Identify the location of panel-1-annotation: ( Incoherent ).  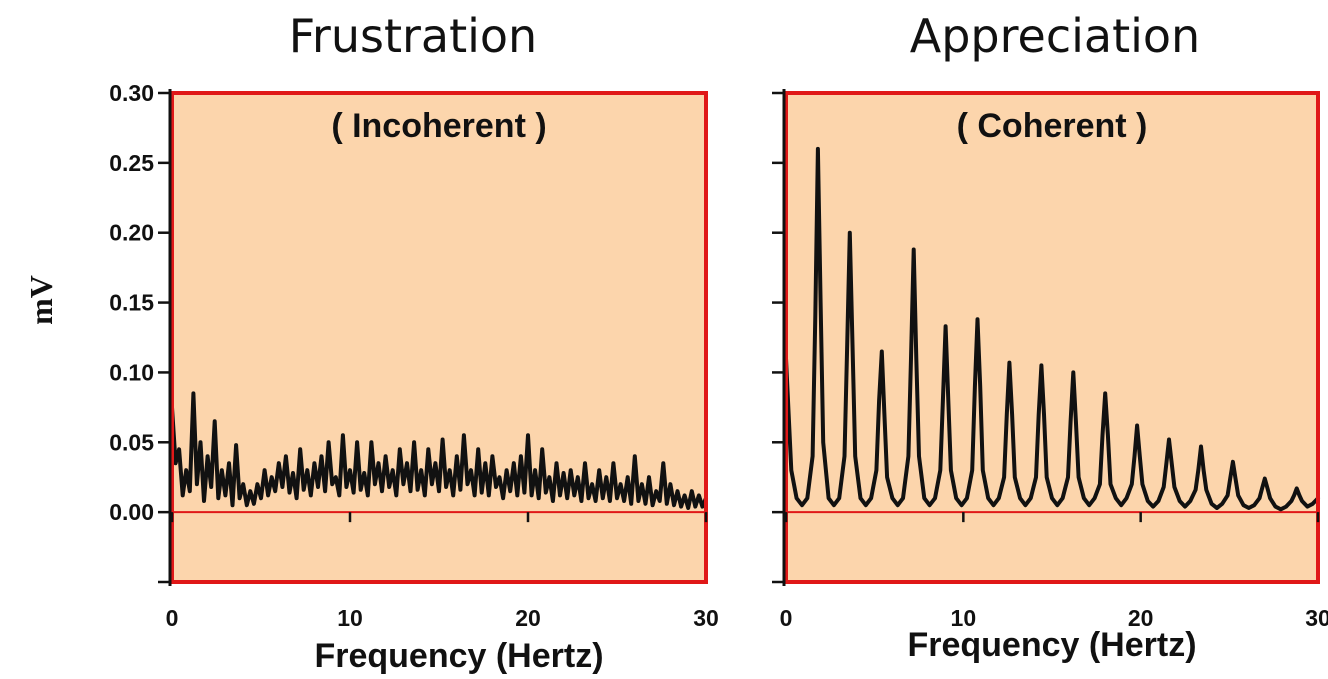
(438, 126).